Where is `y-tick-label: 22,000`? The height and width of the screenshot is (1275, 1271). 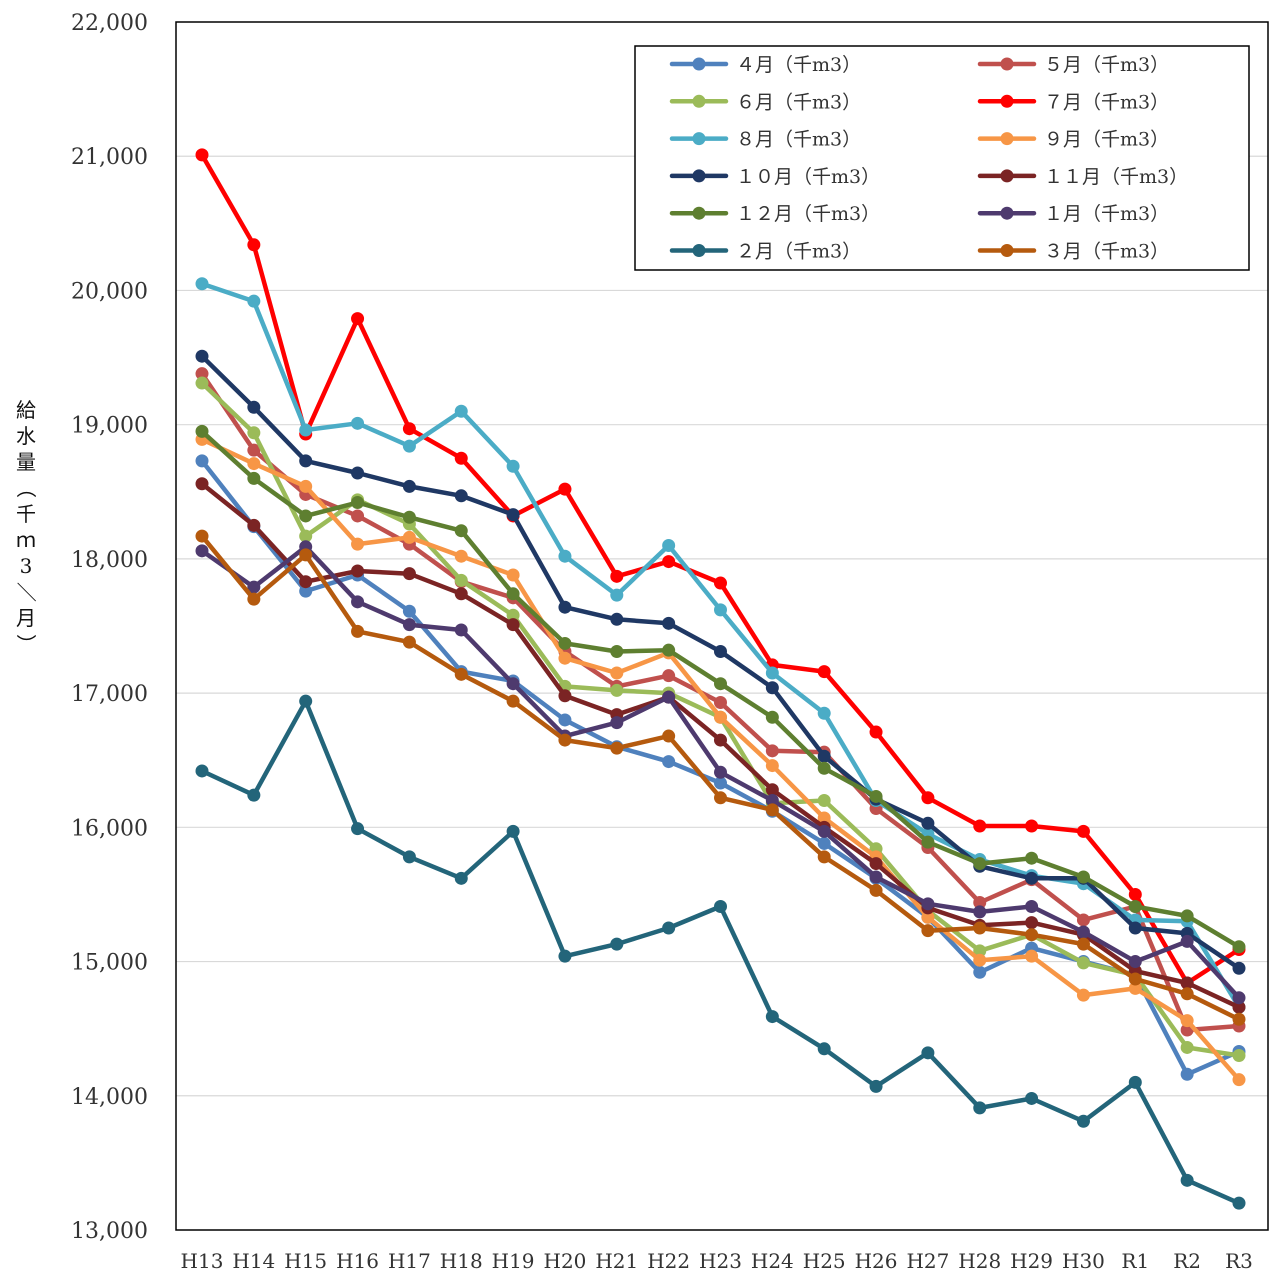 y-tick-label: 22,000 is located at coordinates (109, 23).